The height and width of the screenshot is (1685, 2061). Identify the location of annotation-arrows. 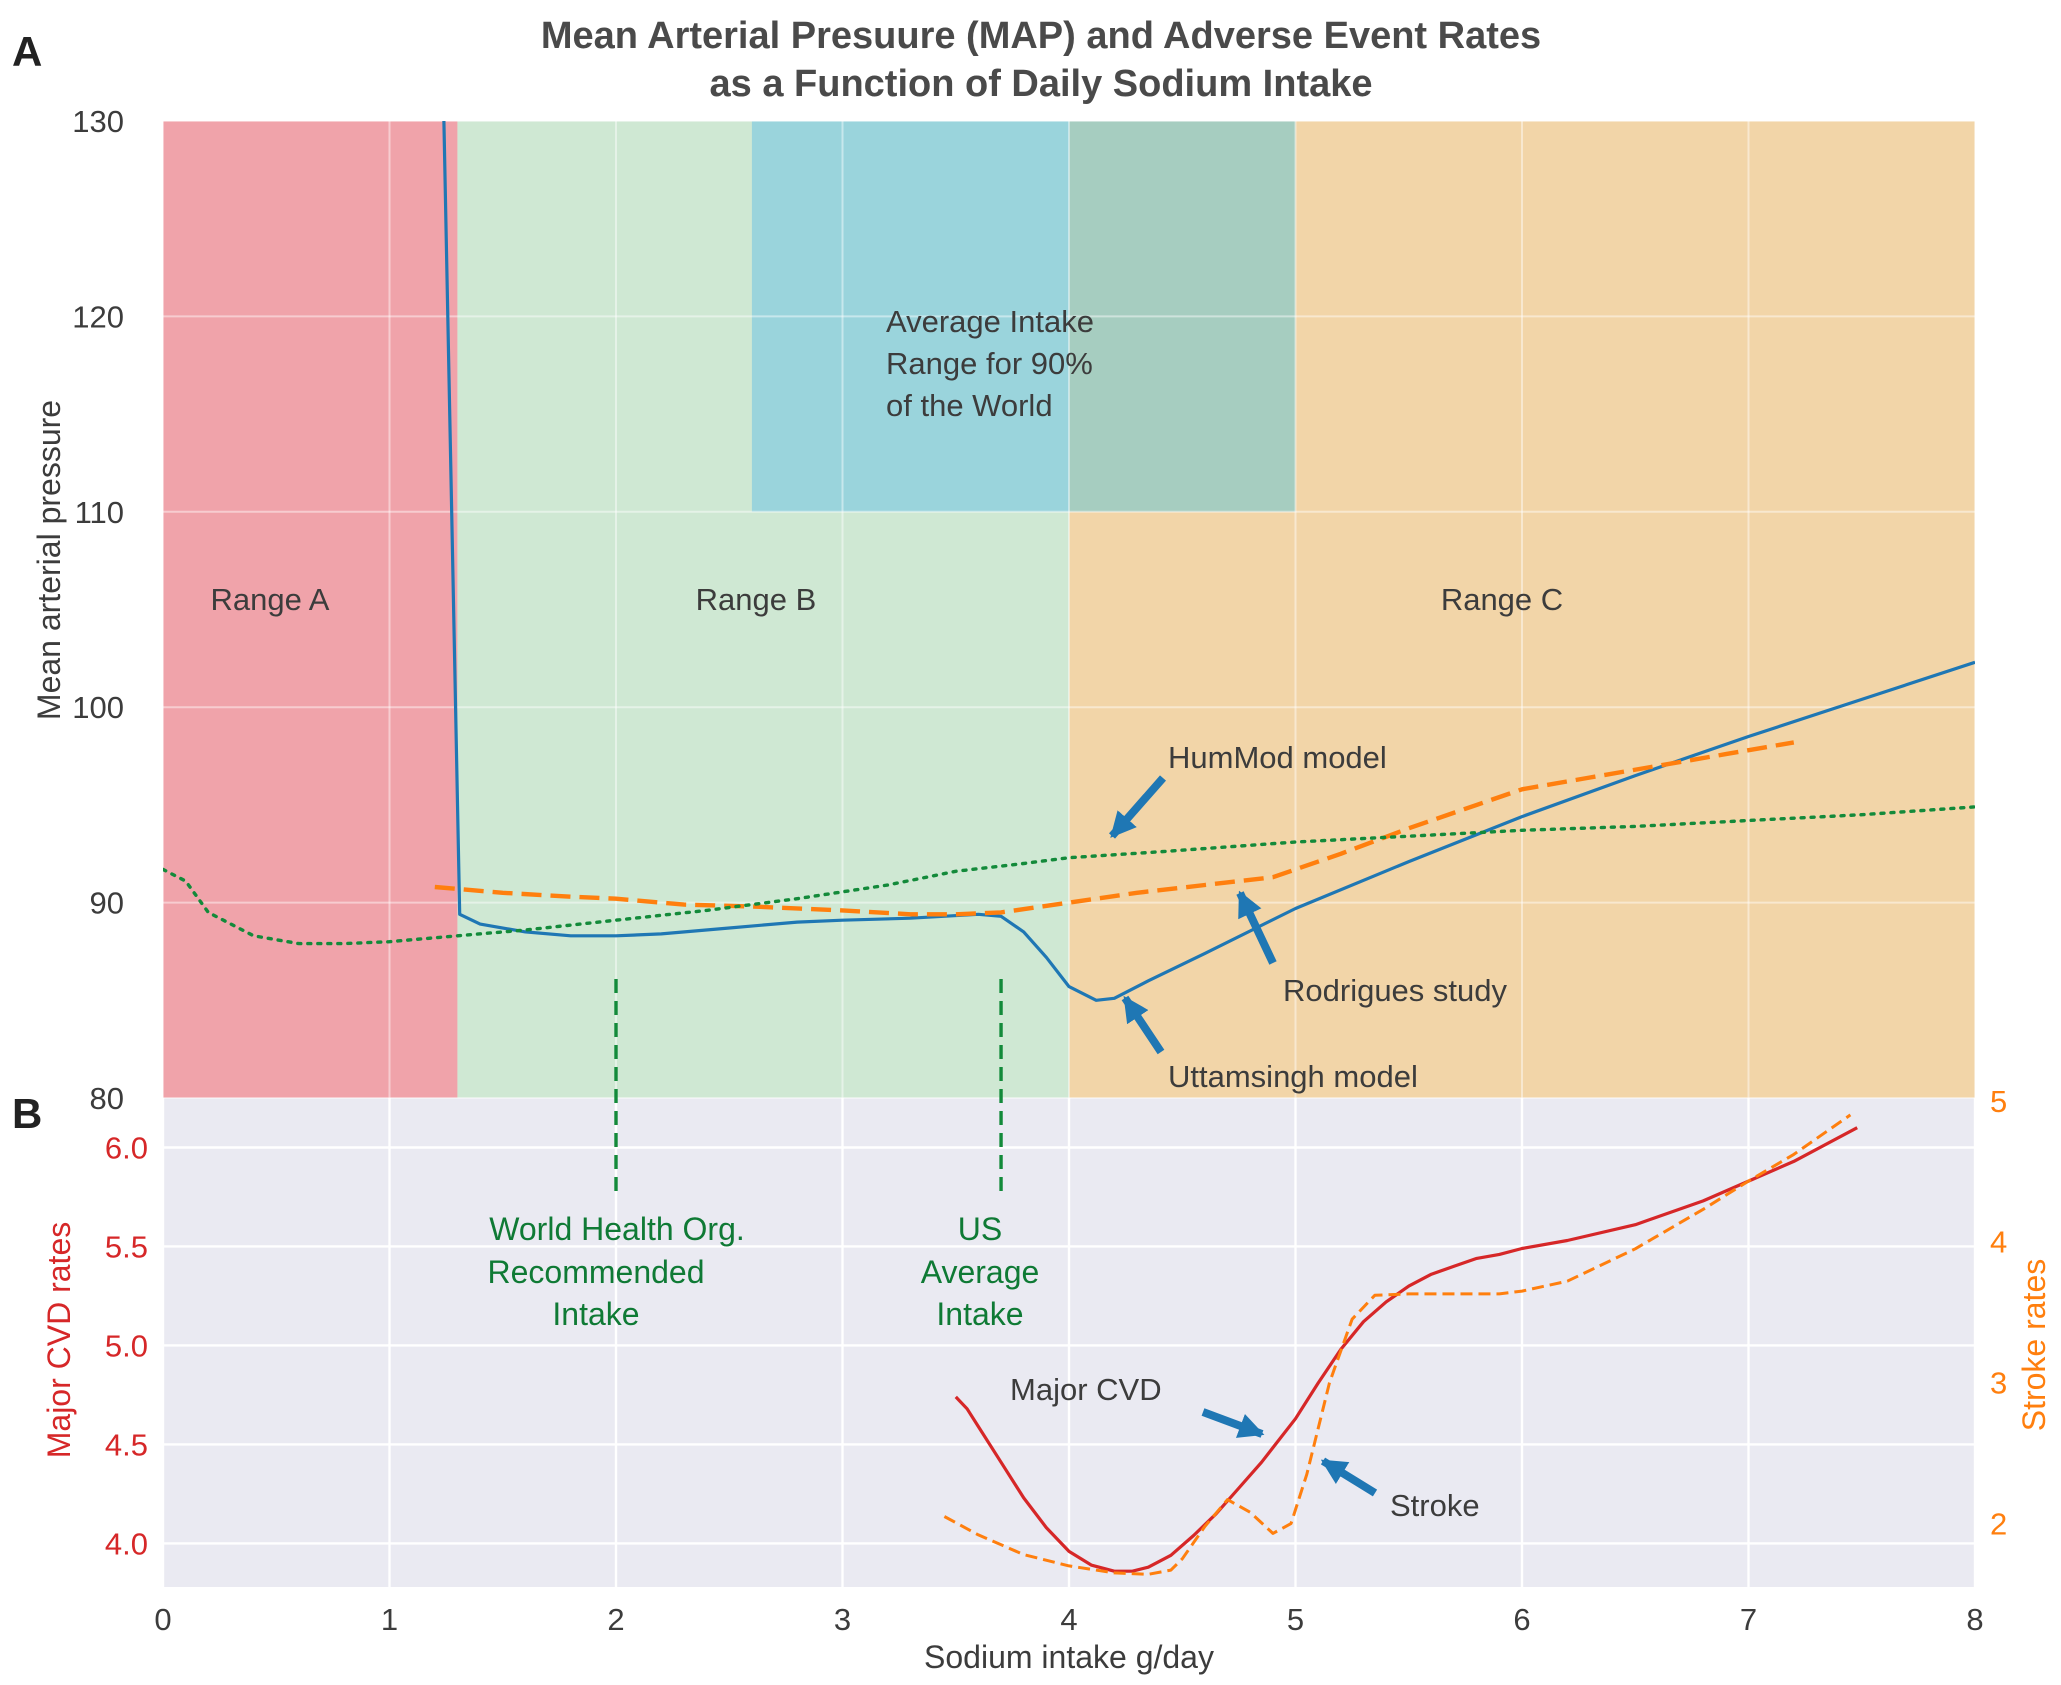
(1243, 1136).